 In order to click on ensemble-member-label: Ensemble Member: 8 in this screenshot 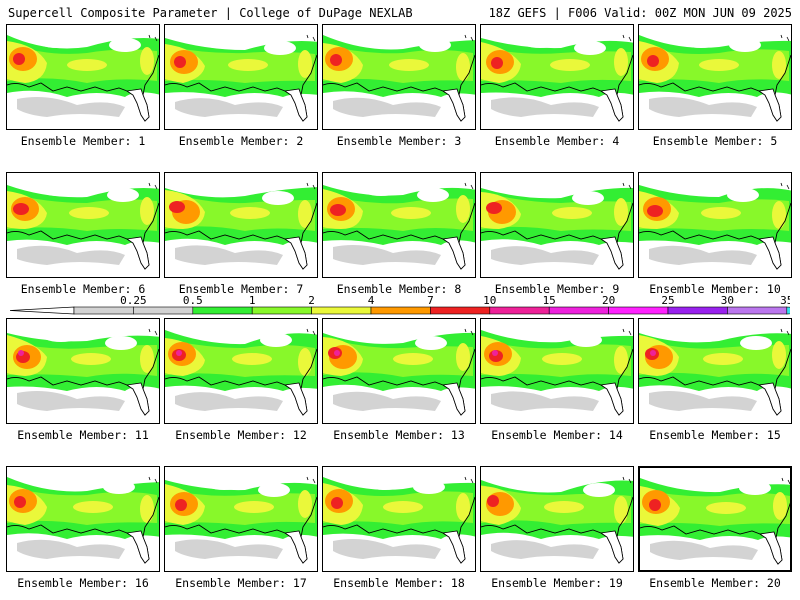, I will do `click(399, 289)`.